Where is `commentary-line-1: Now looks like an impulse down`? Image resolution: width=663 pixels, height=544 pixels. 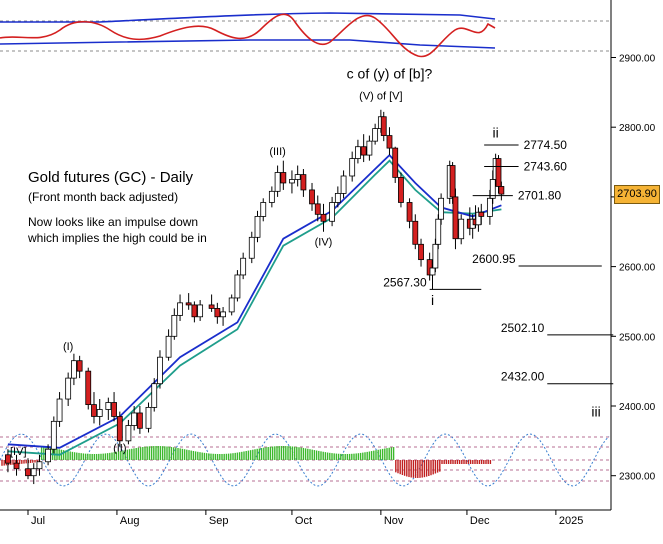
commentary-line-1: Now looks like an impulse down is located at coordinates (113, 222).